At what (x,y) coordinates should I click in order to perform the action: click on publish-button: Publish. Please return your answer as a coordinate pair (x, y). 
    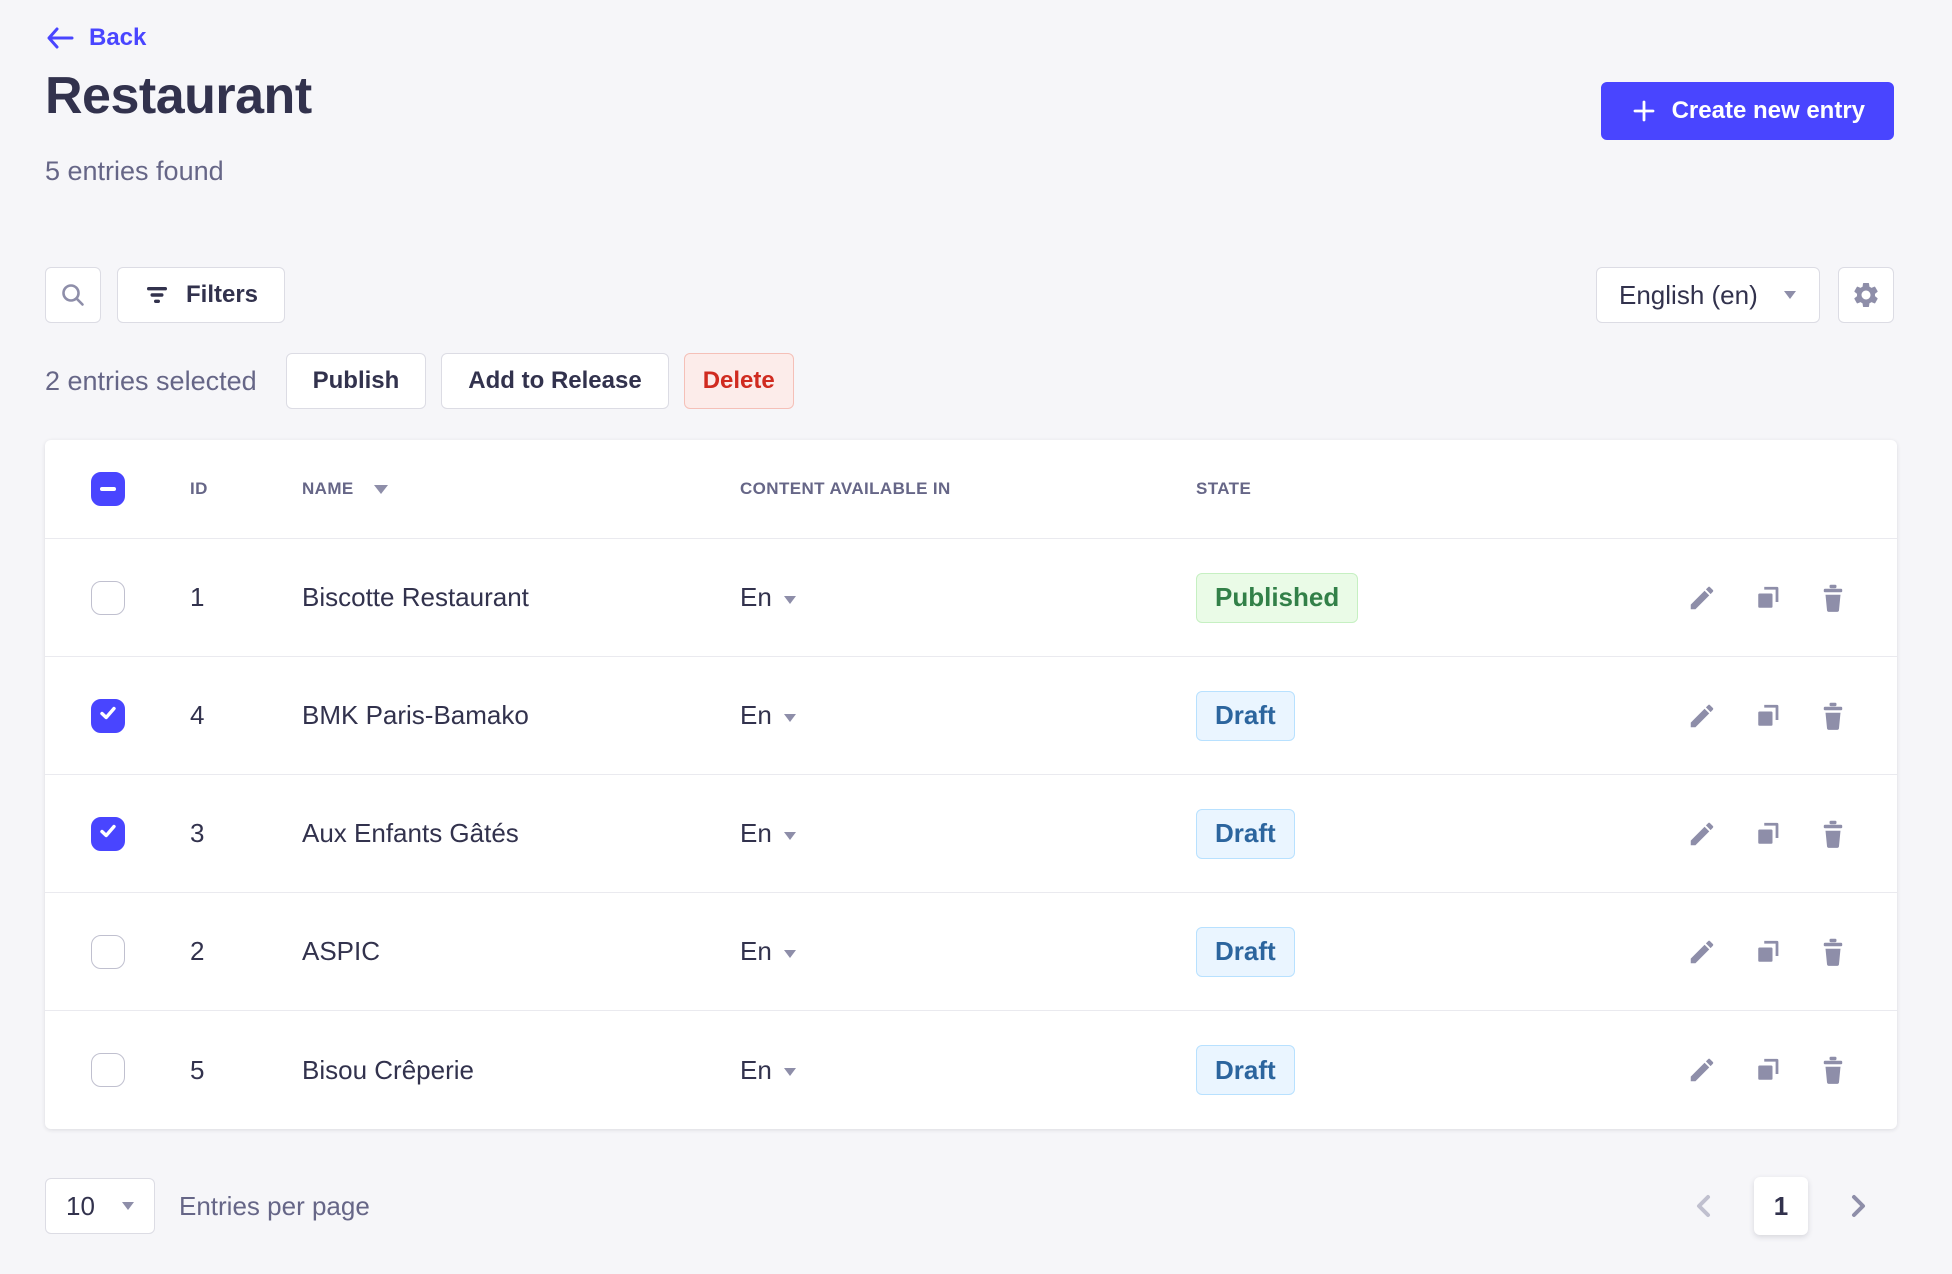
    Looking at the image, I should click on (356, 381).